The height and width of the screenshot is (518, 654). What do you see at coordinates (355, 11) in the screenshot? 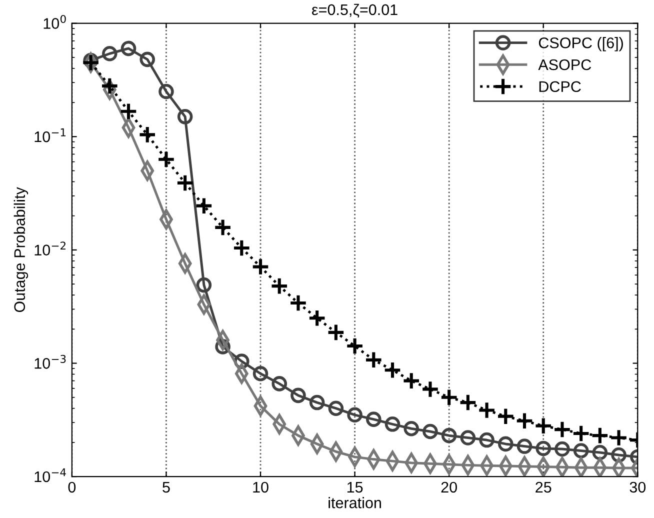
I see `chart-title: ε=0.5,ζ=0.01` at bounding box center [355, 11].